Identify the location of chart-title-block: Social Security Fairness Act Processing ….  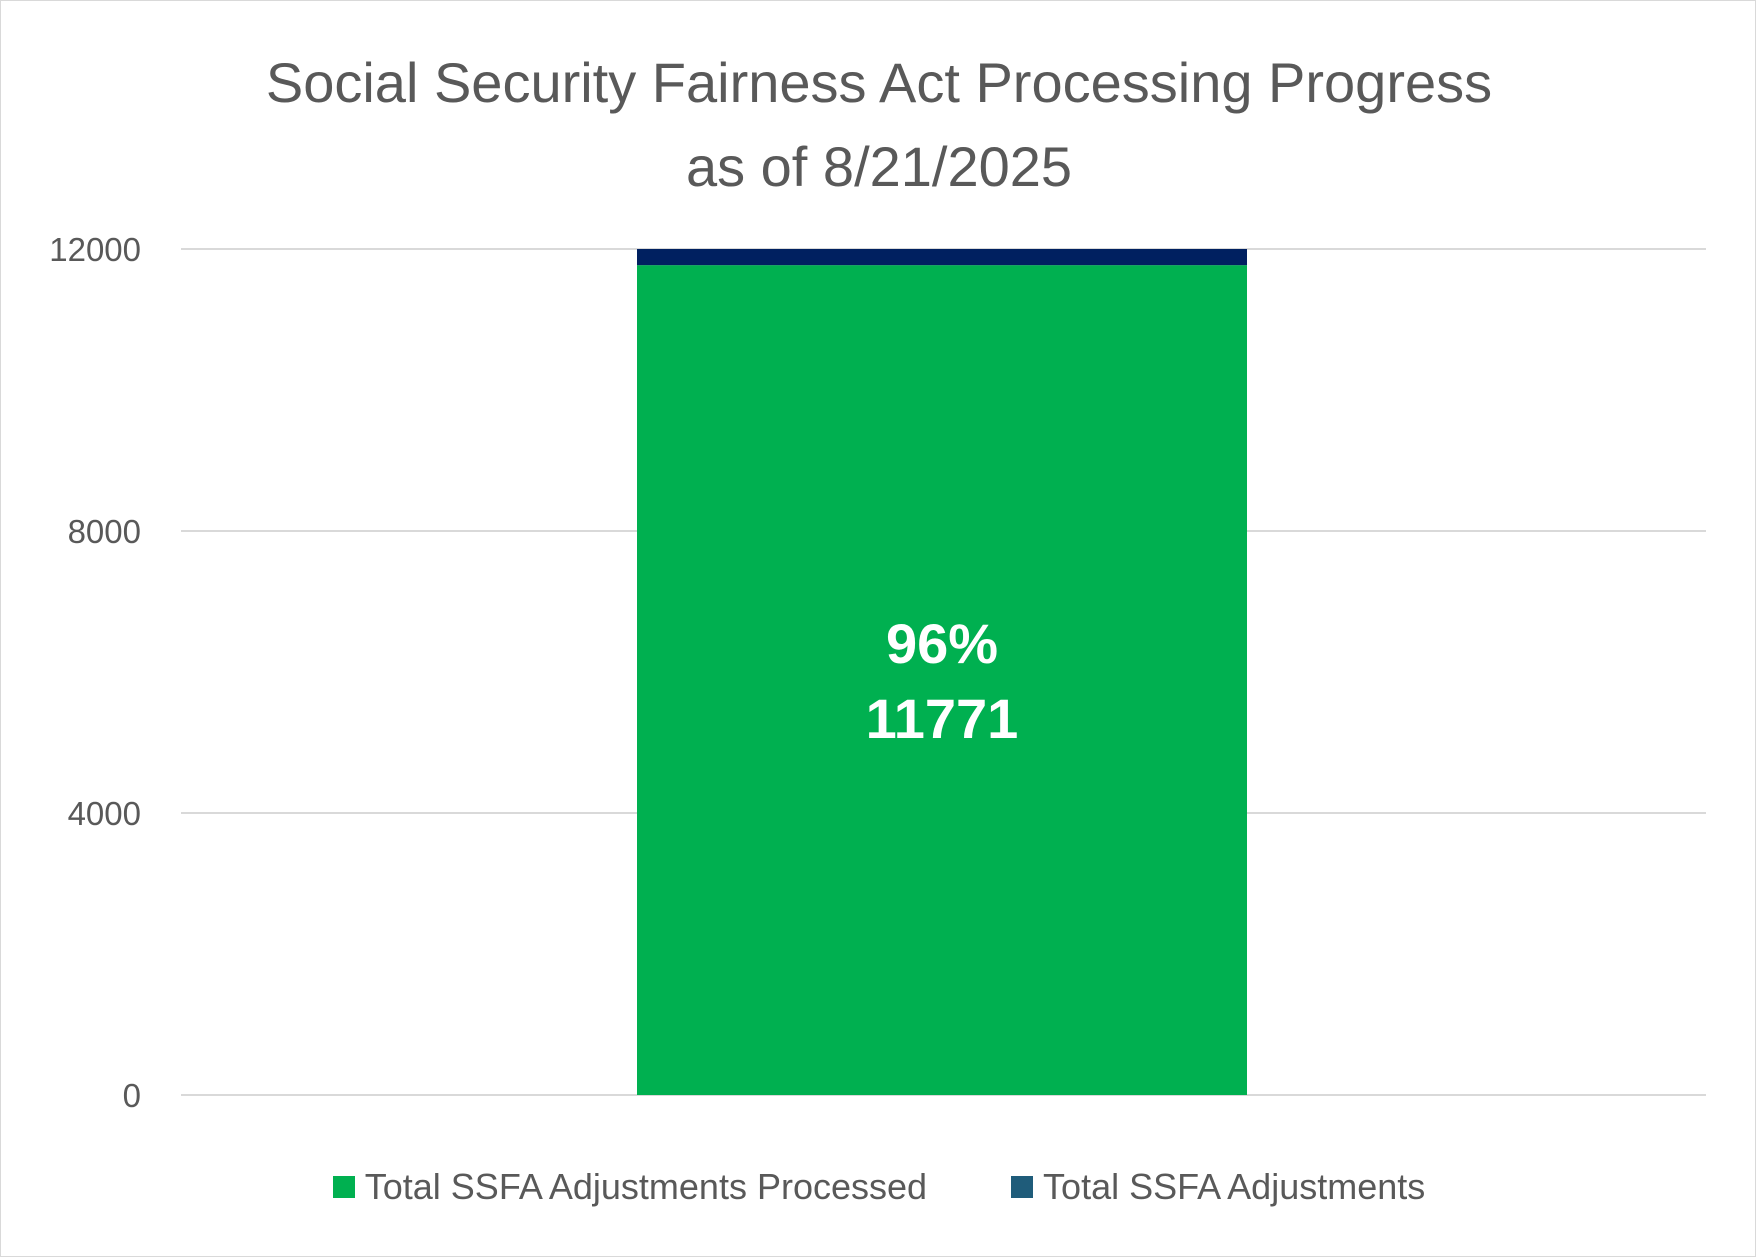
(878, 125).